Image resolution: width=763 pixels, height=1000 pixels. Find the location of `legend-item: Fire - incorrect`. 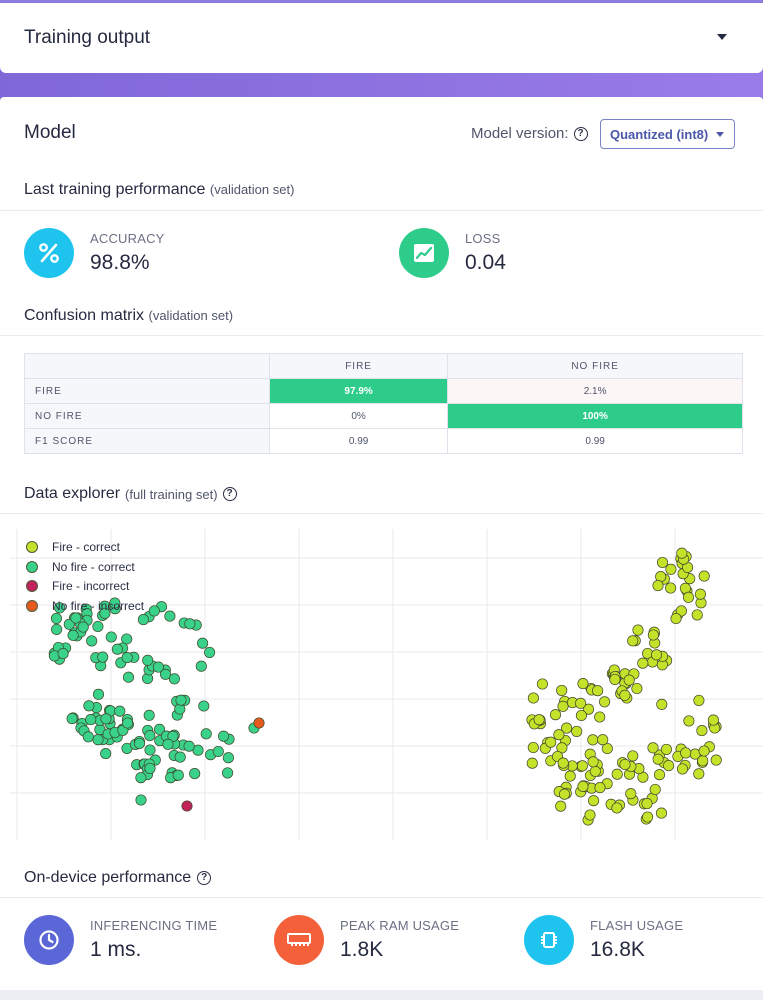

legend-item: Fire - incorrect is located at coordinates (85, 586).